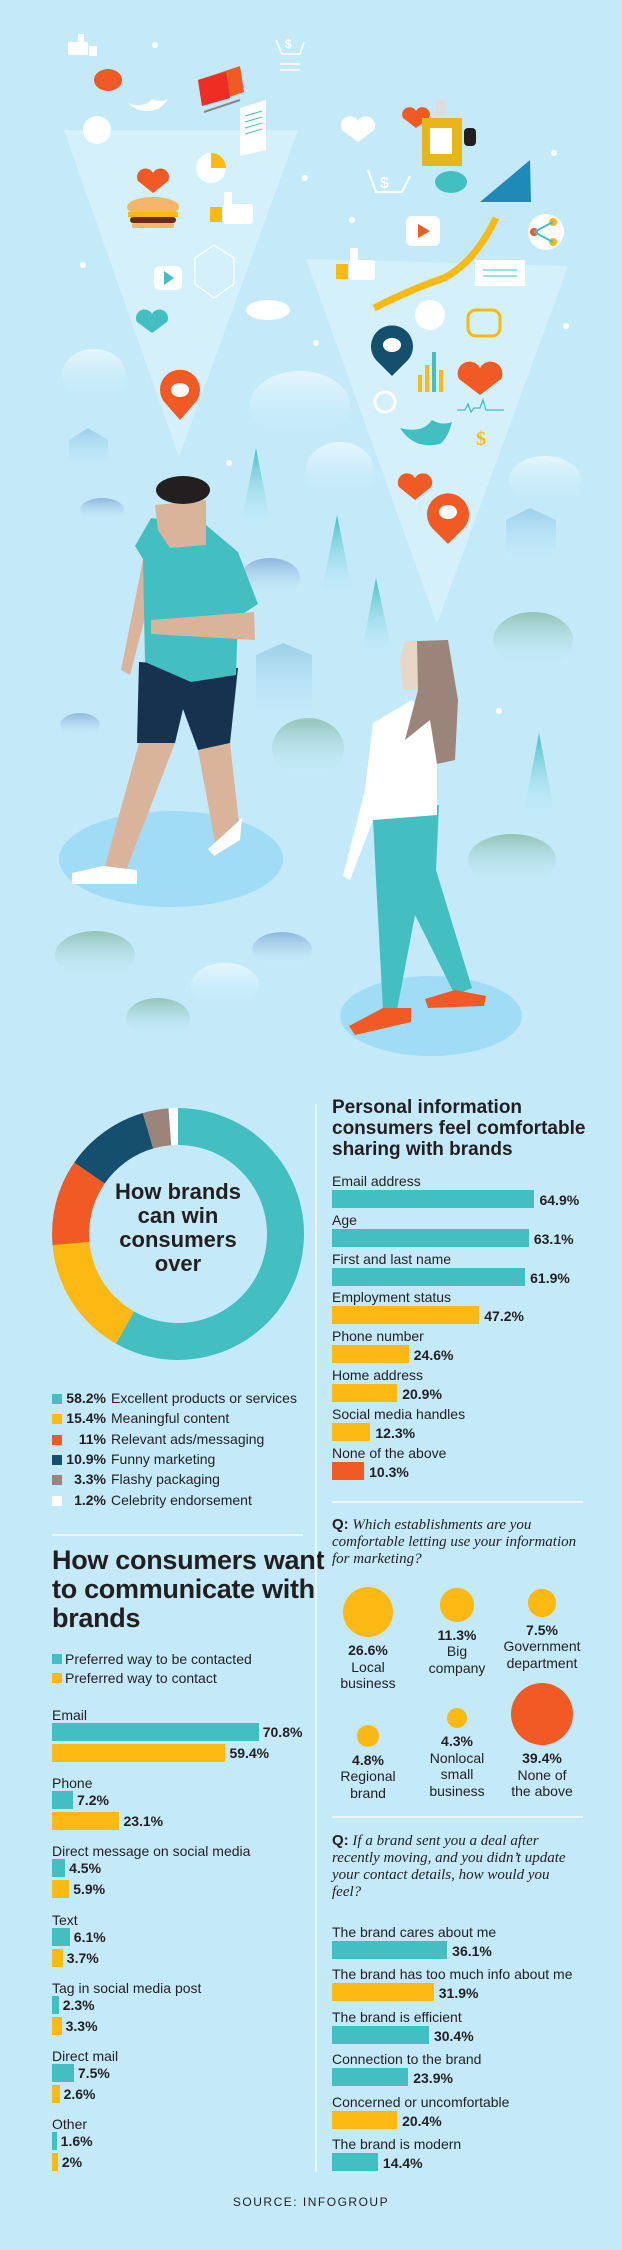  I want to click on bar-label: Concerned or uncomfortable, so click(421, 2101).